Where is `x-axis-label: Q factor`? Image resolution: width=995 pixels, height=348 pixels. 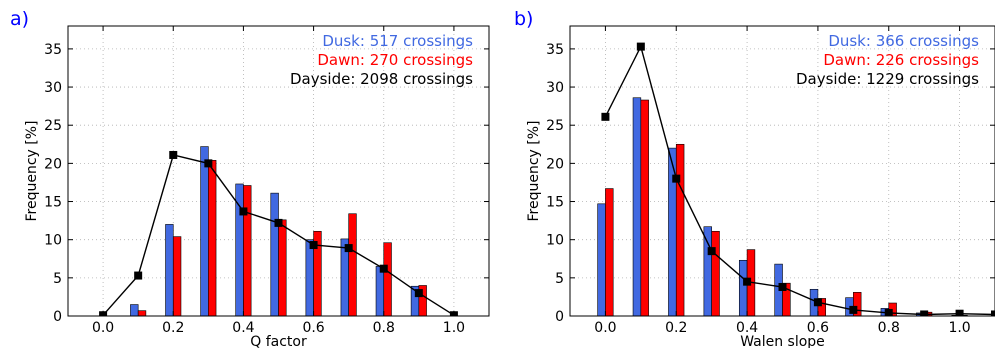 x-axis-label: Q factor is located at coordinates (278, 341).